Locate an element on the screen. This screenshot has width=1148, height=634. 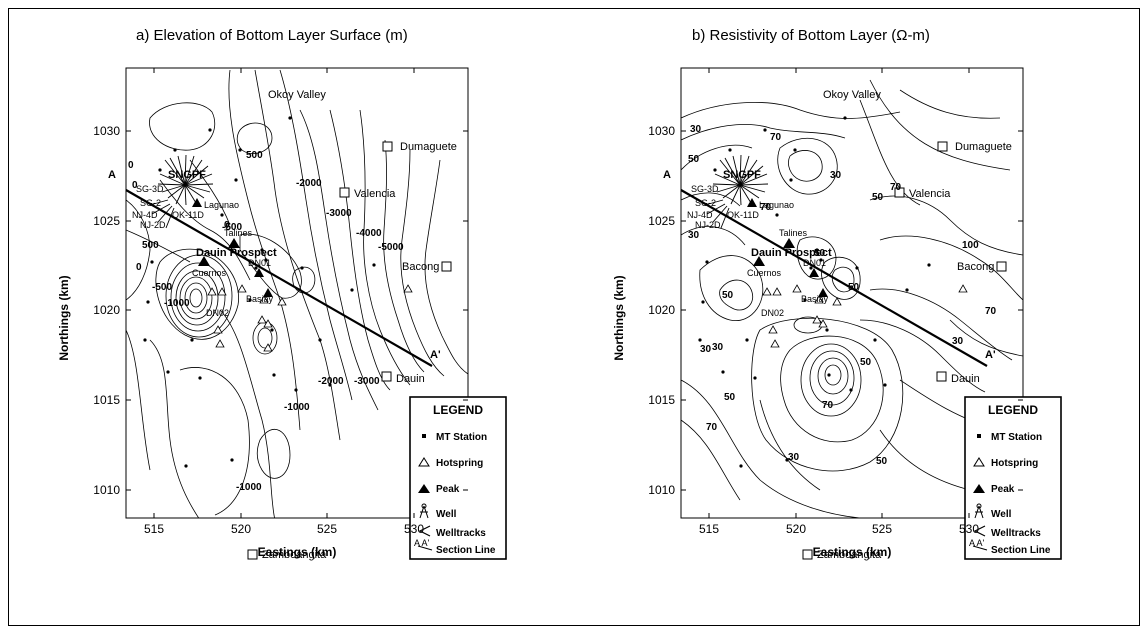
svg-text: -4000 is located at coordinates (369, 233).